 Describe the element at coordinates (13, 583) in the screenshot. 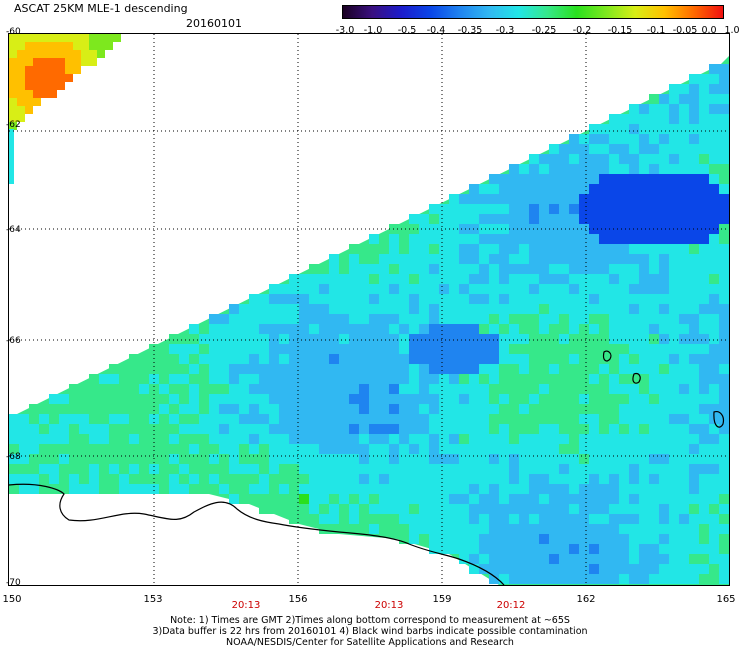

I see `latitude-label: -70` at that location.